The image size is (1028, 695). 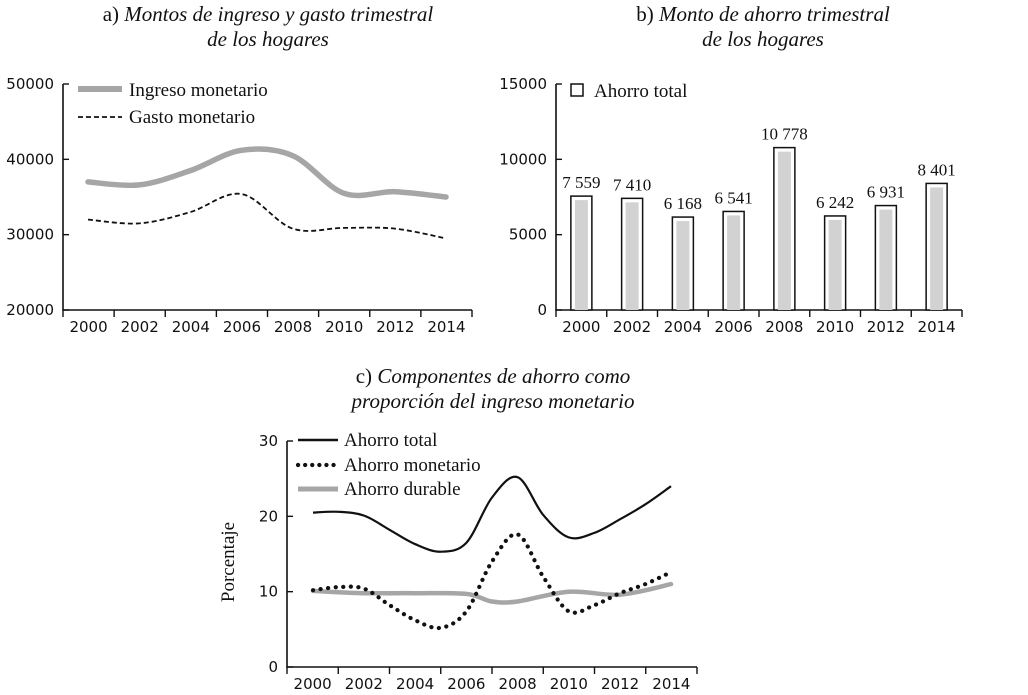 I want to click on panel-a-ytick-label: 40000, so click(x=30, y=159).